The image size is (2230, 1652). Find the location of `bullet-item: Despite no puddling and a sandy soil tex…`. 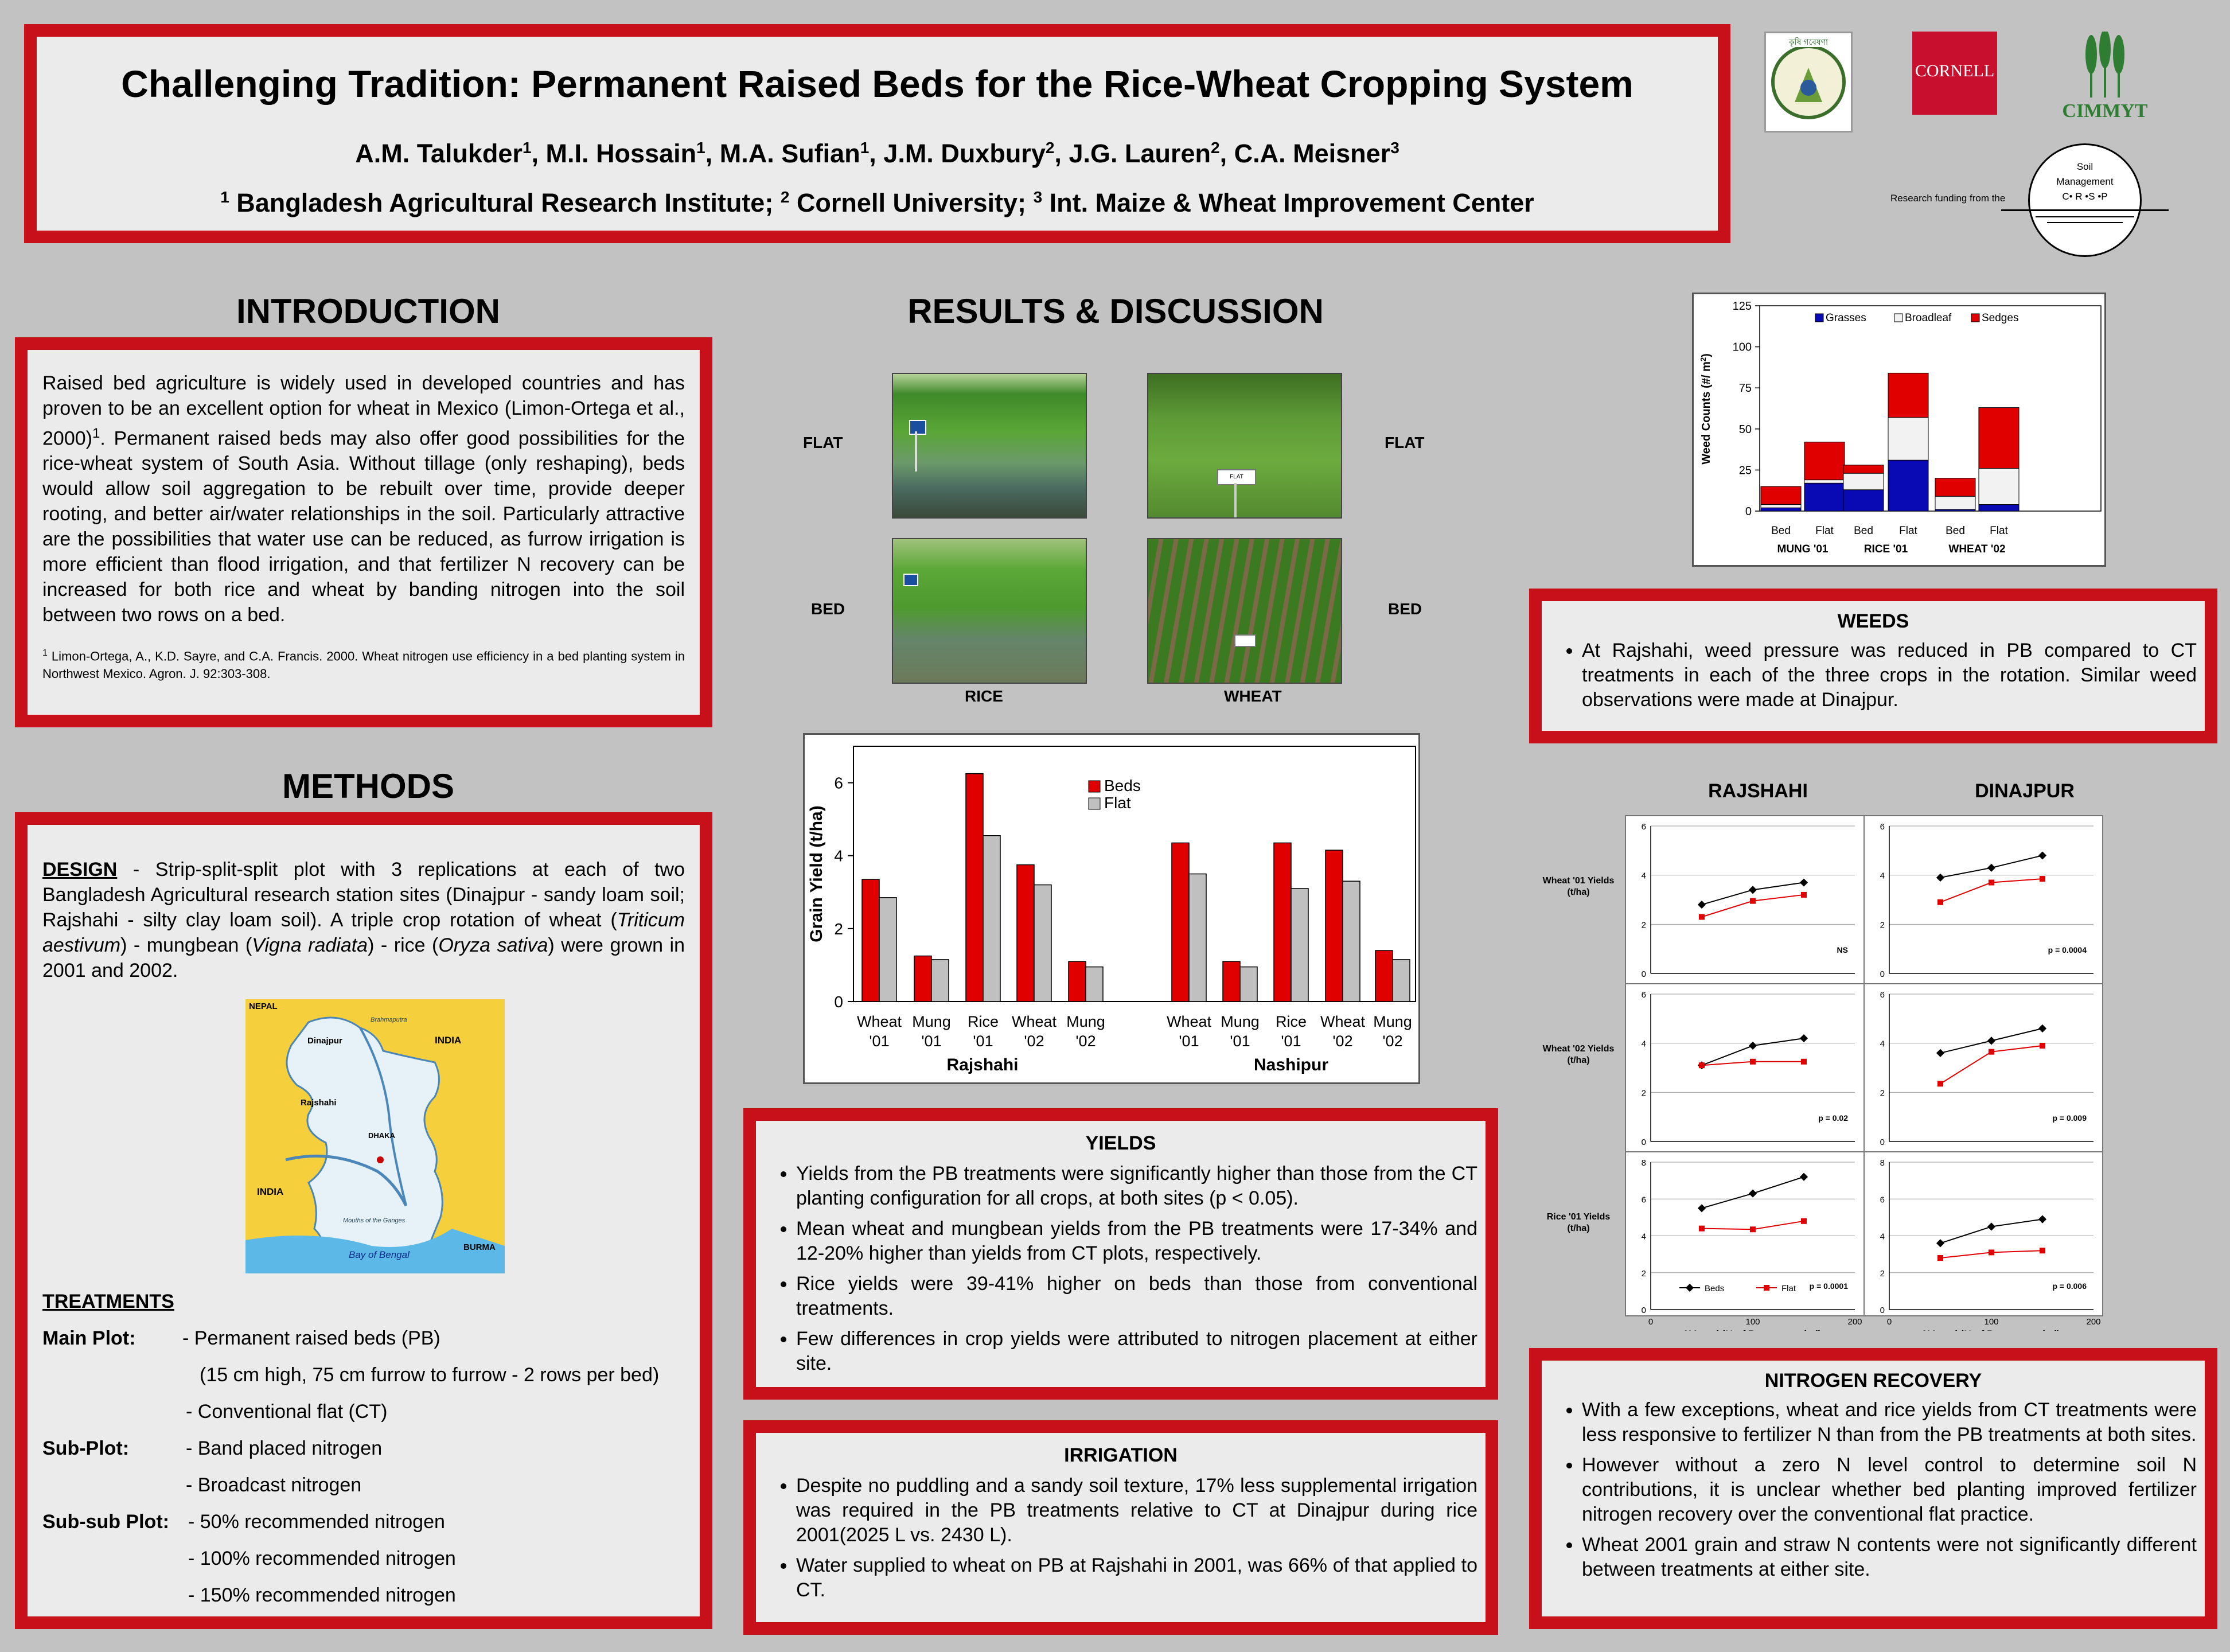

bullet-item: Despite no puddling and a sandy soil tex… is located at coordinates (1136, 1511).